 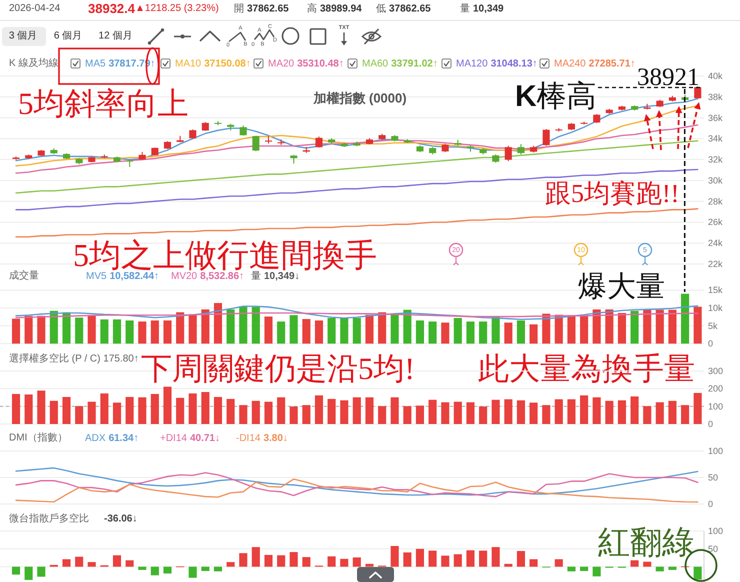 What do you see at coordinates (646, 542) in the screenshot?
I see `annotation: 紅翻綠` at bounding box center [646, 542].